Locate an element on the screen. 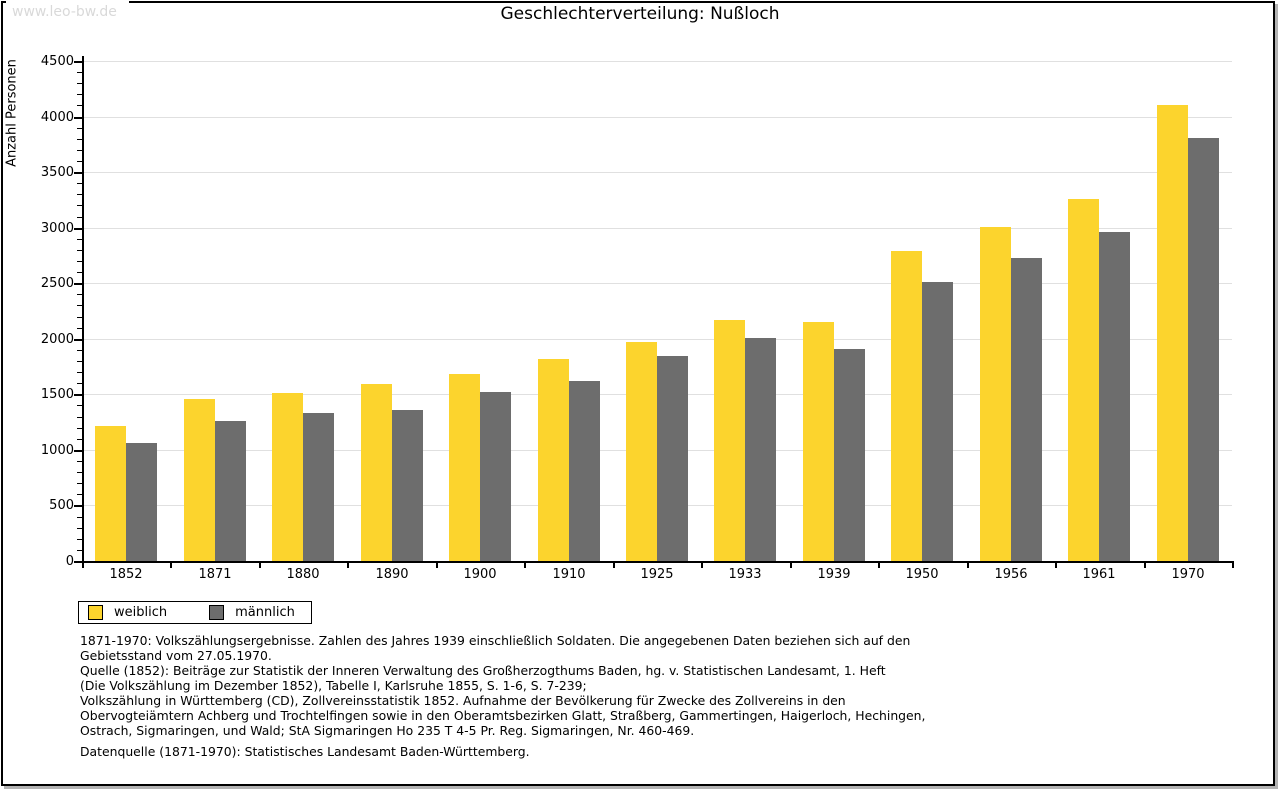 The image size is (1280, 791). bar-männlich-1900 is located at coordinates (495, 476).